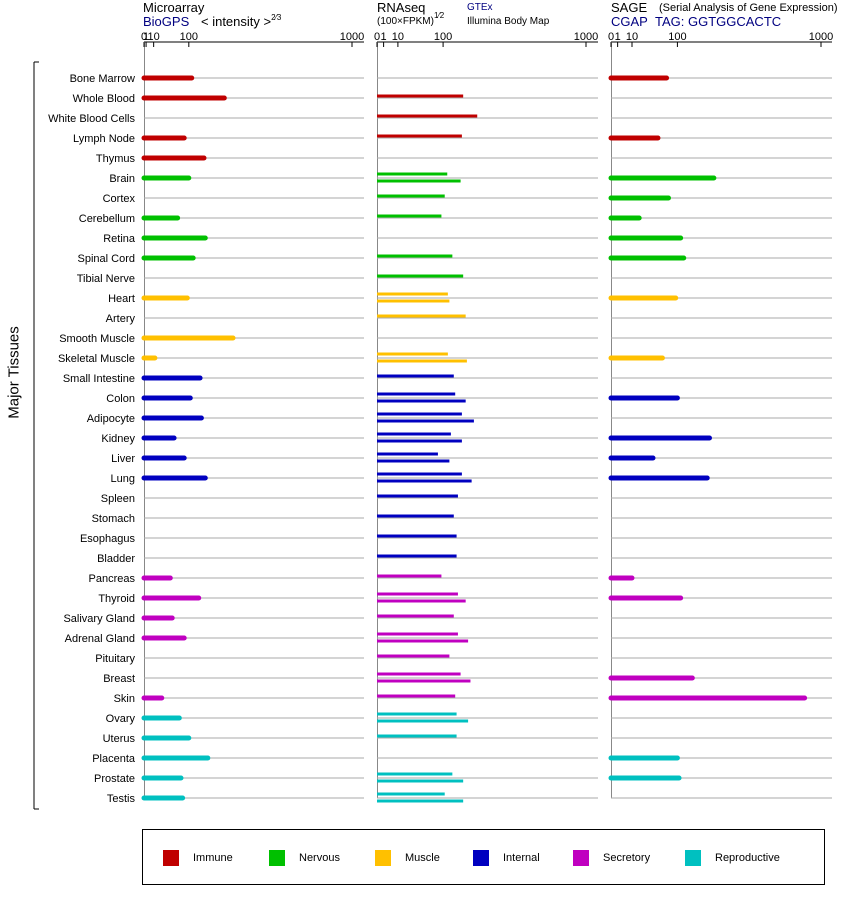  I want to click on gtex-link: GTEx, so click(480, 7).